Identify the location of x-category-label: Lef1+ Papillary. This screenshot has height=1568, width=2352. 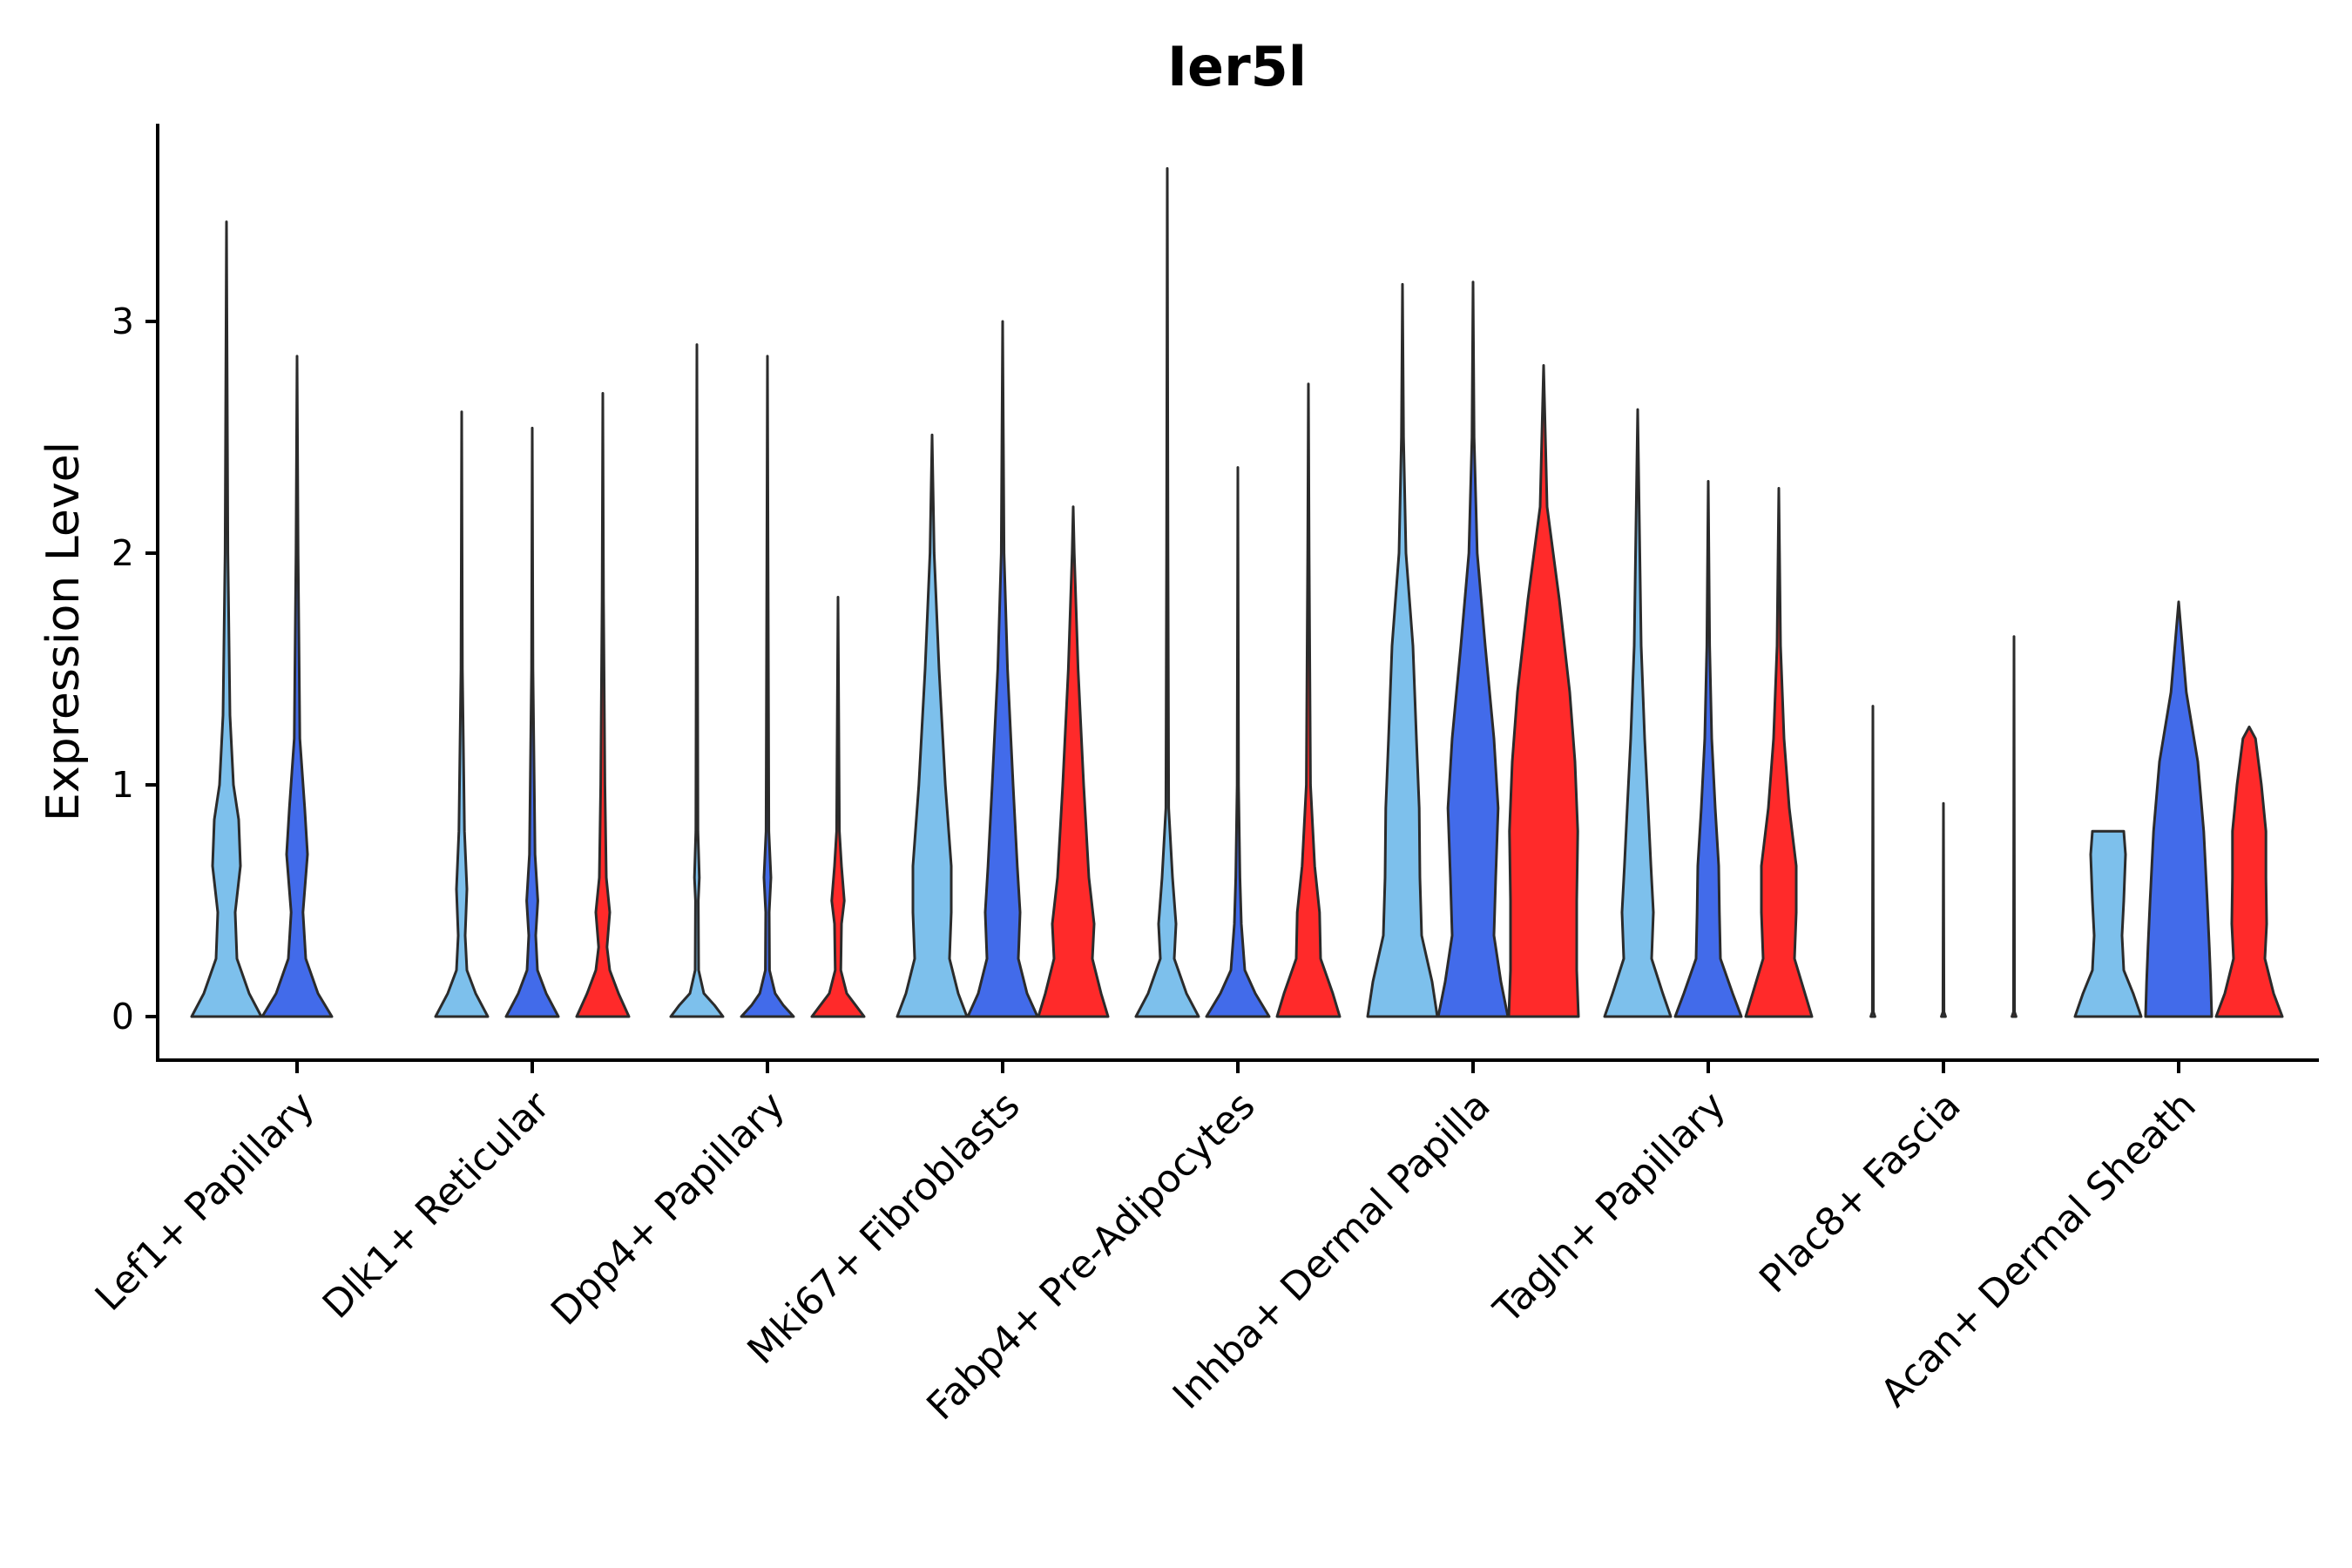
(205, 1202).